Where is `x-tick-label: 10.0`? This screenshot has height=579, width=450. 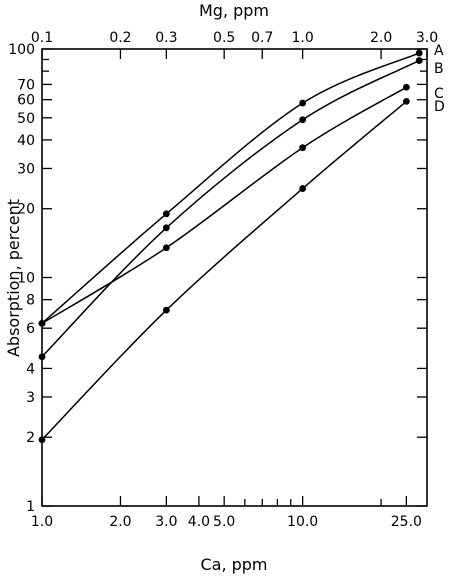
x-tick-label: 10.0 is located at coordinates (302, 522).